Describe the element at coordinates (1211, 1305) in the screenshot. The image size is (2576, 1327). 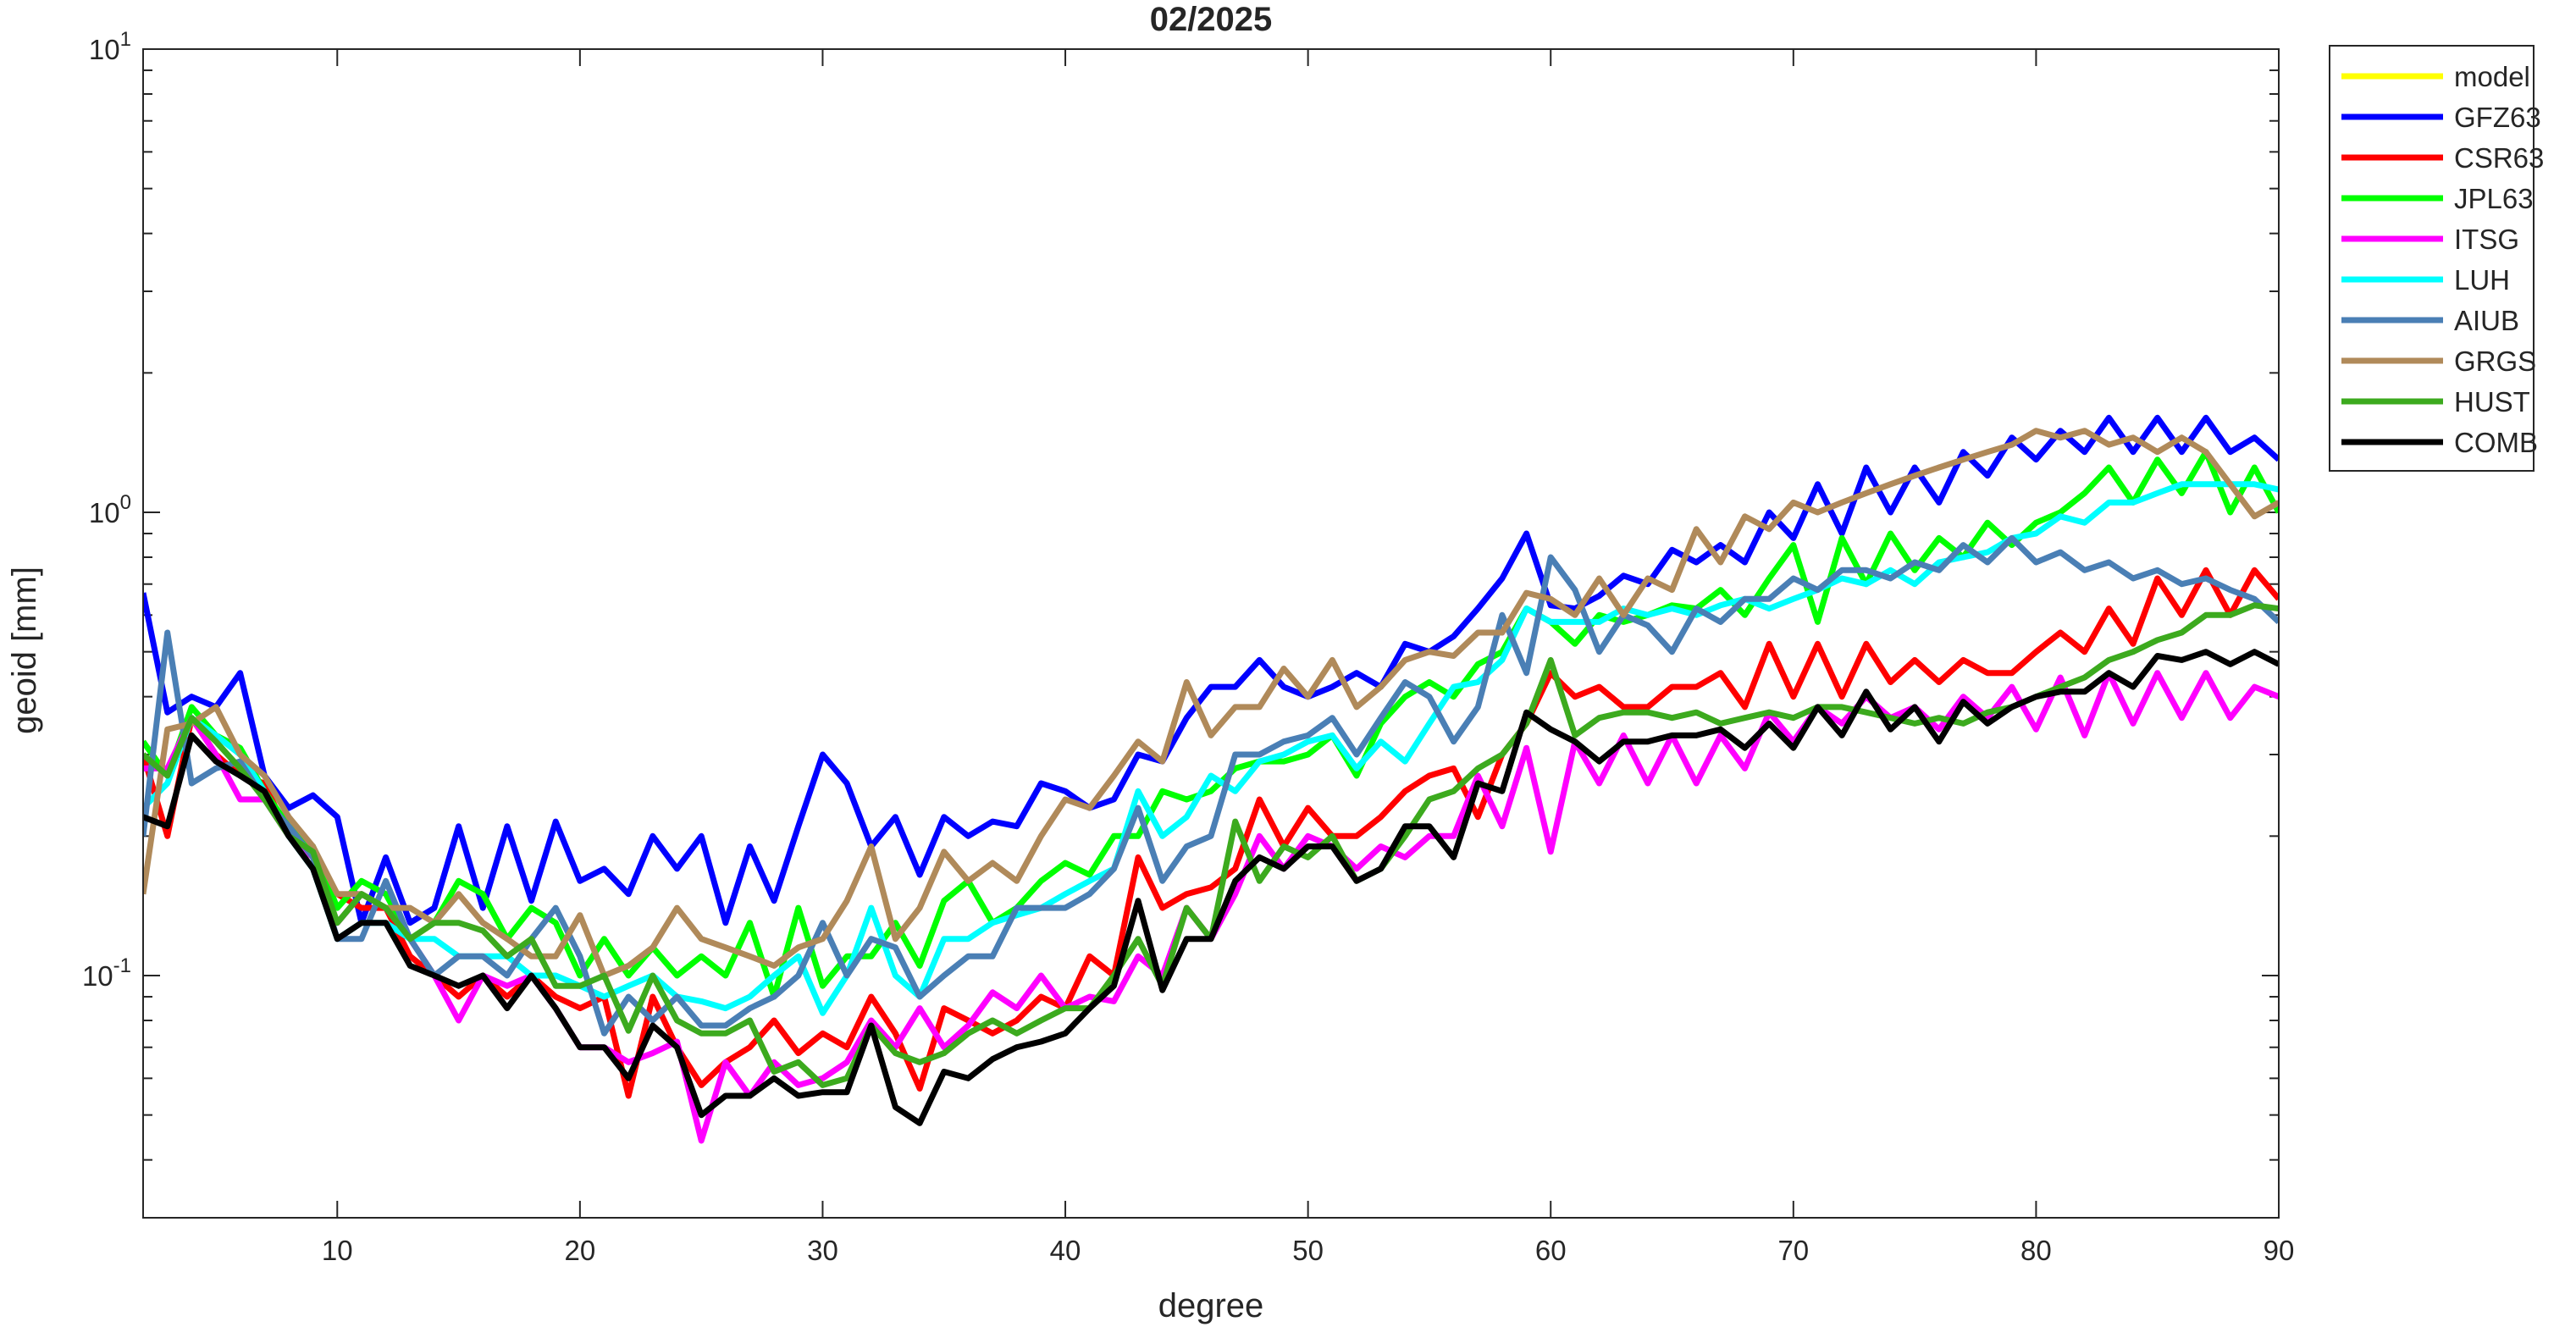
I see `x-axis-label: degree` at that location.